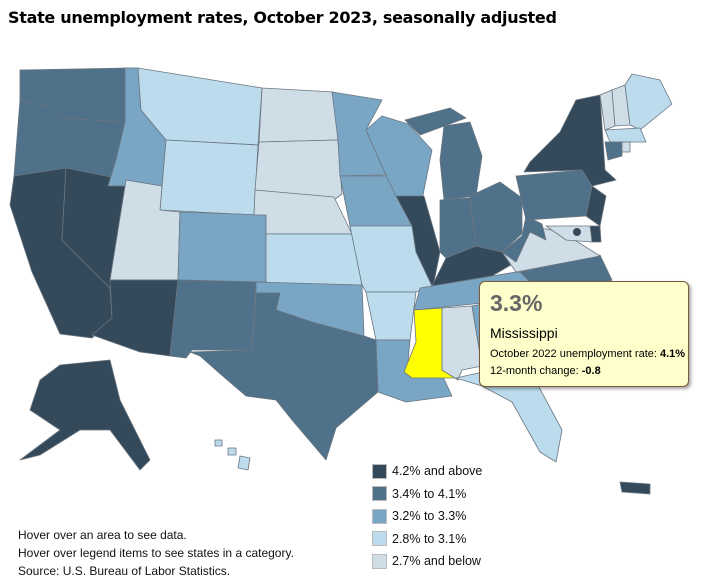 The width and height of the screenshot is (710, 580). What do you see at coordinates (298, 115) in the screenshot?
I see `state-nd` at bounding box center [298, 115].